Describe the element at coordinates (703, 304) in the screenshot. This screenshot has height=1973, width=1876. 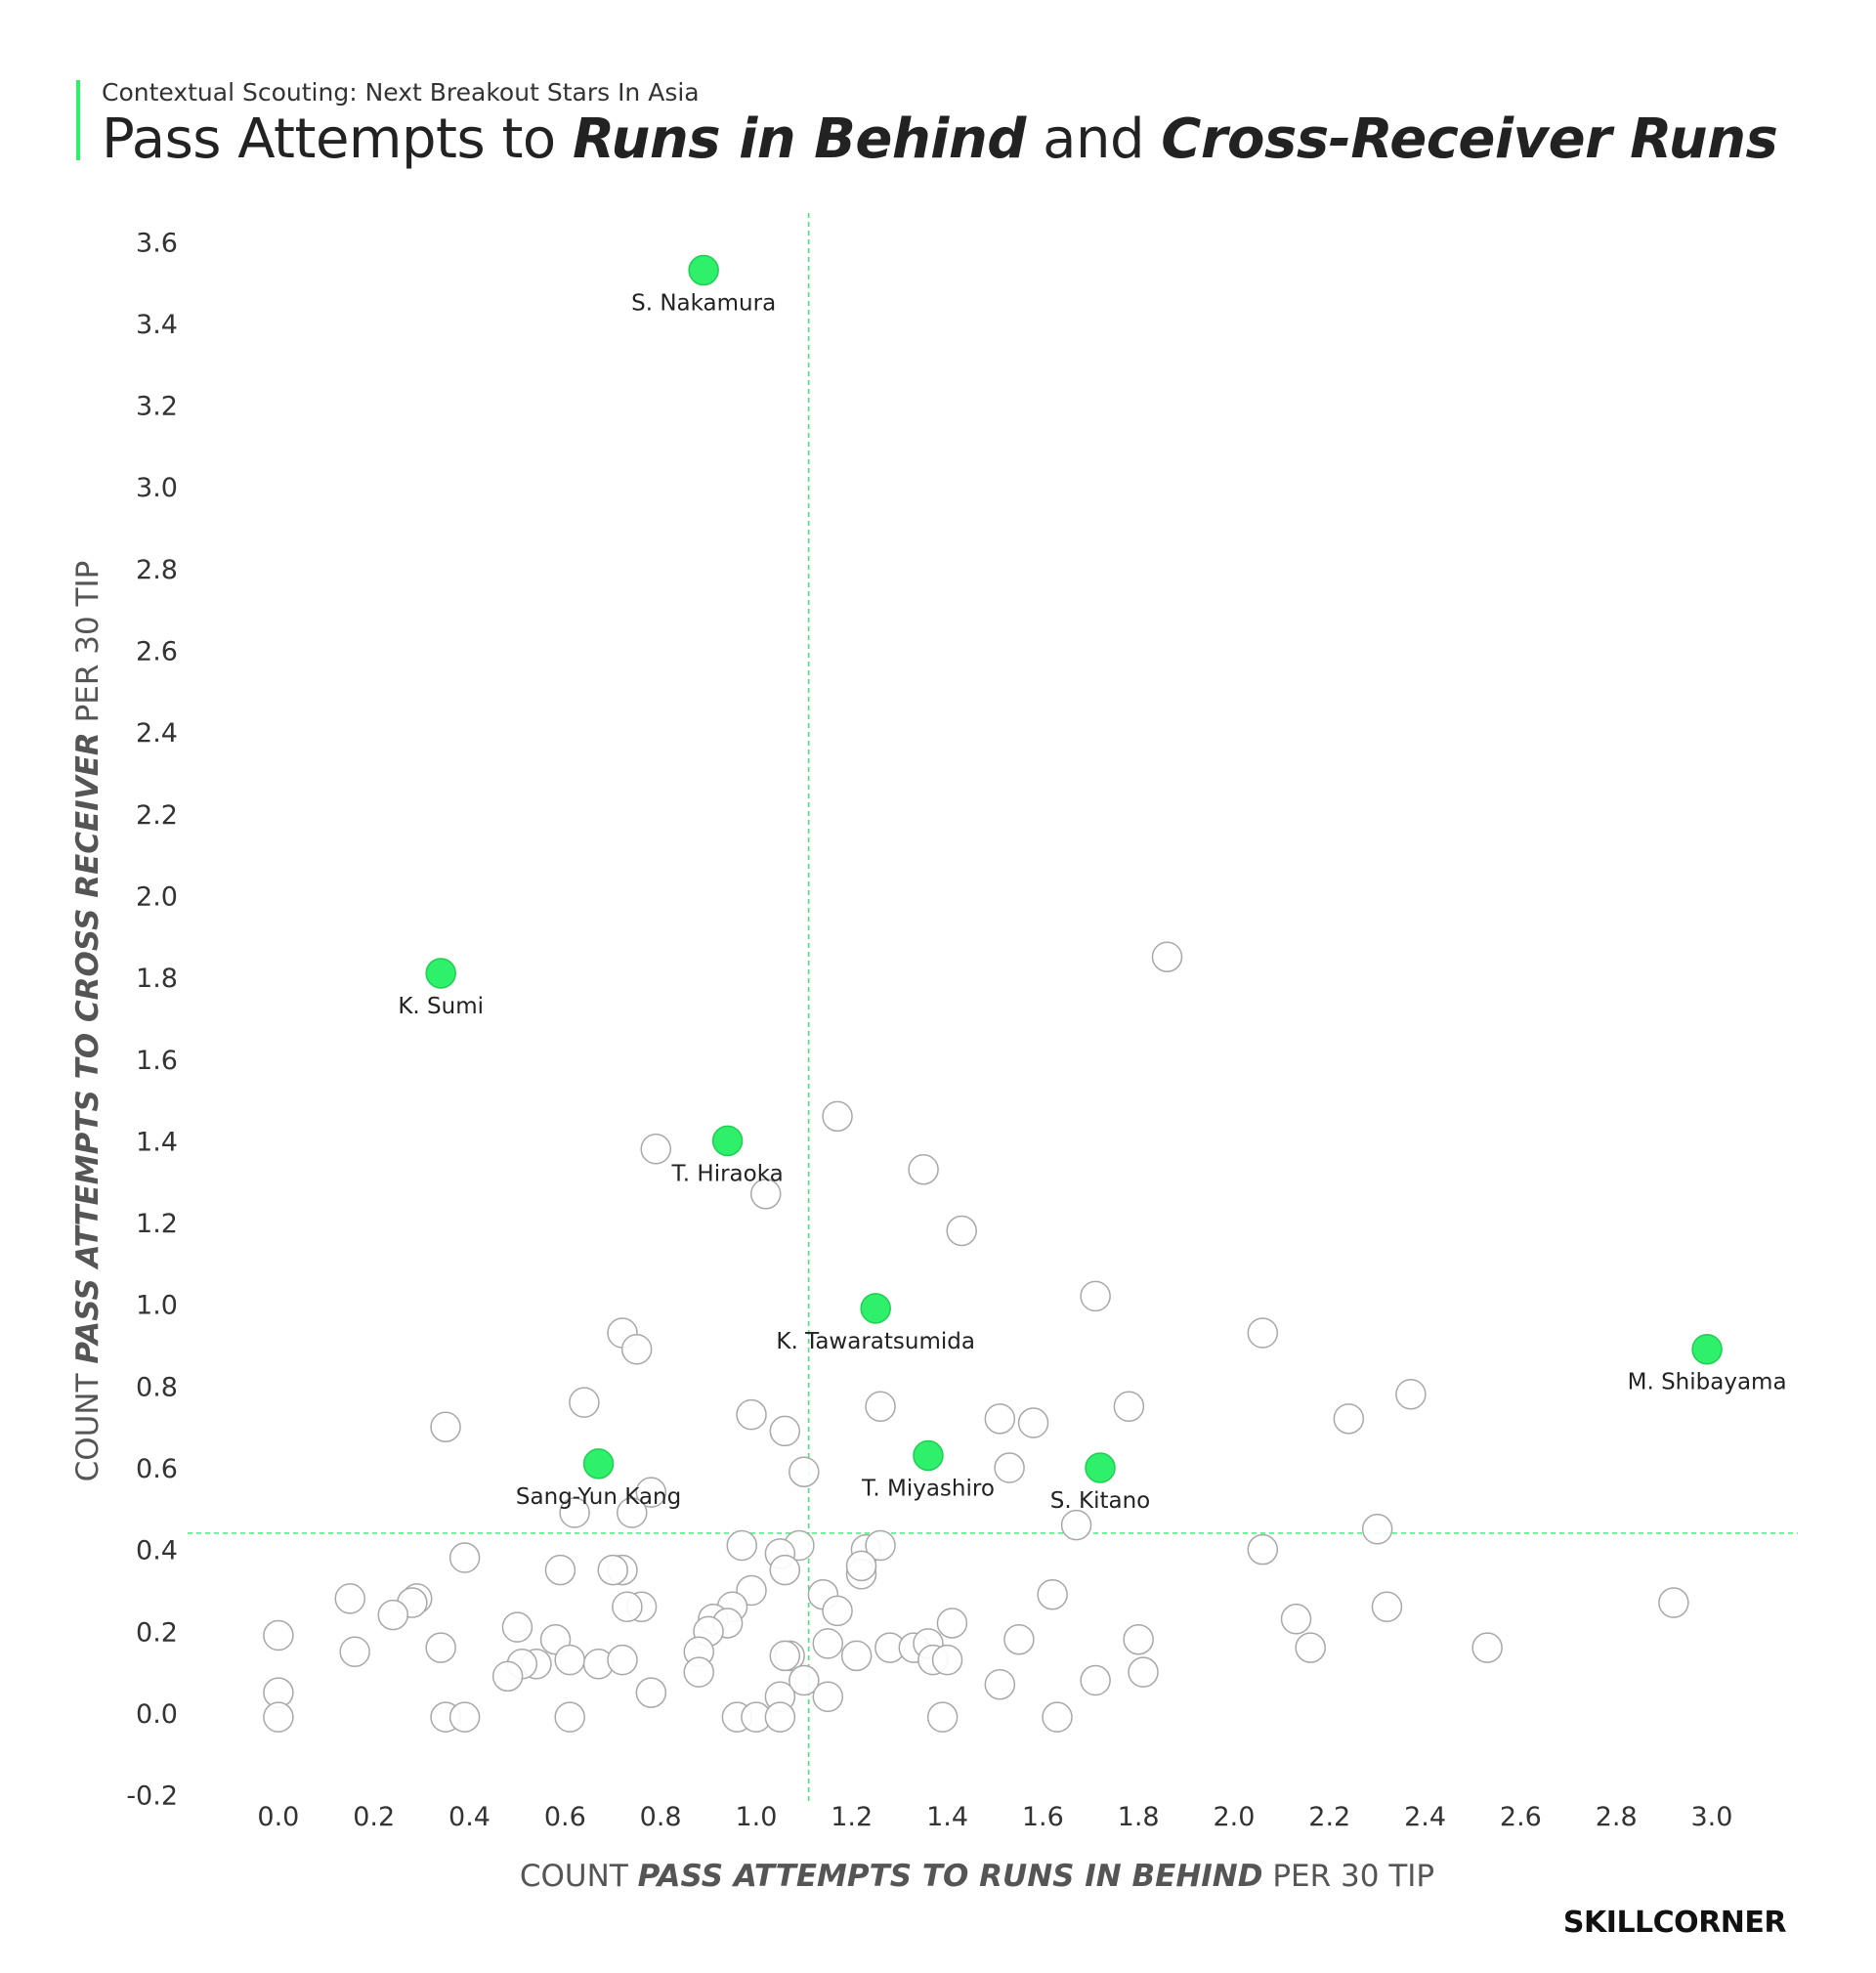
I see `point-label: S. Nakamura` at that location.